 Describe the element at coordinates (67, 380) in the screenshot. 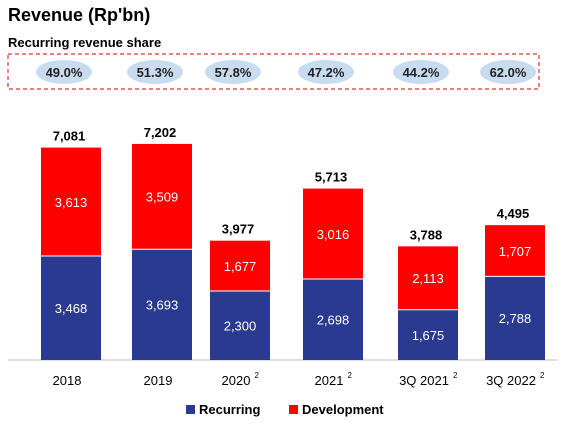

I see `category-label: 2018` at that location.